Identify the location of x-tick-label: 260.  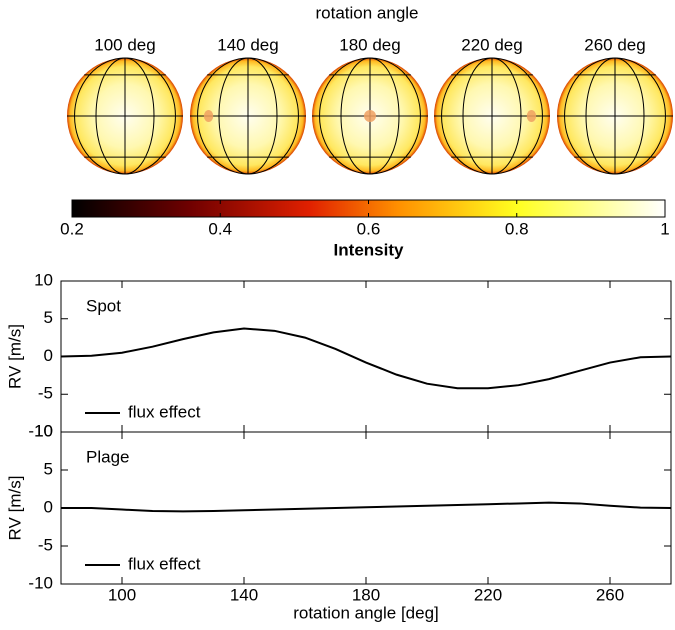
(610, 594).